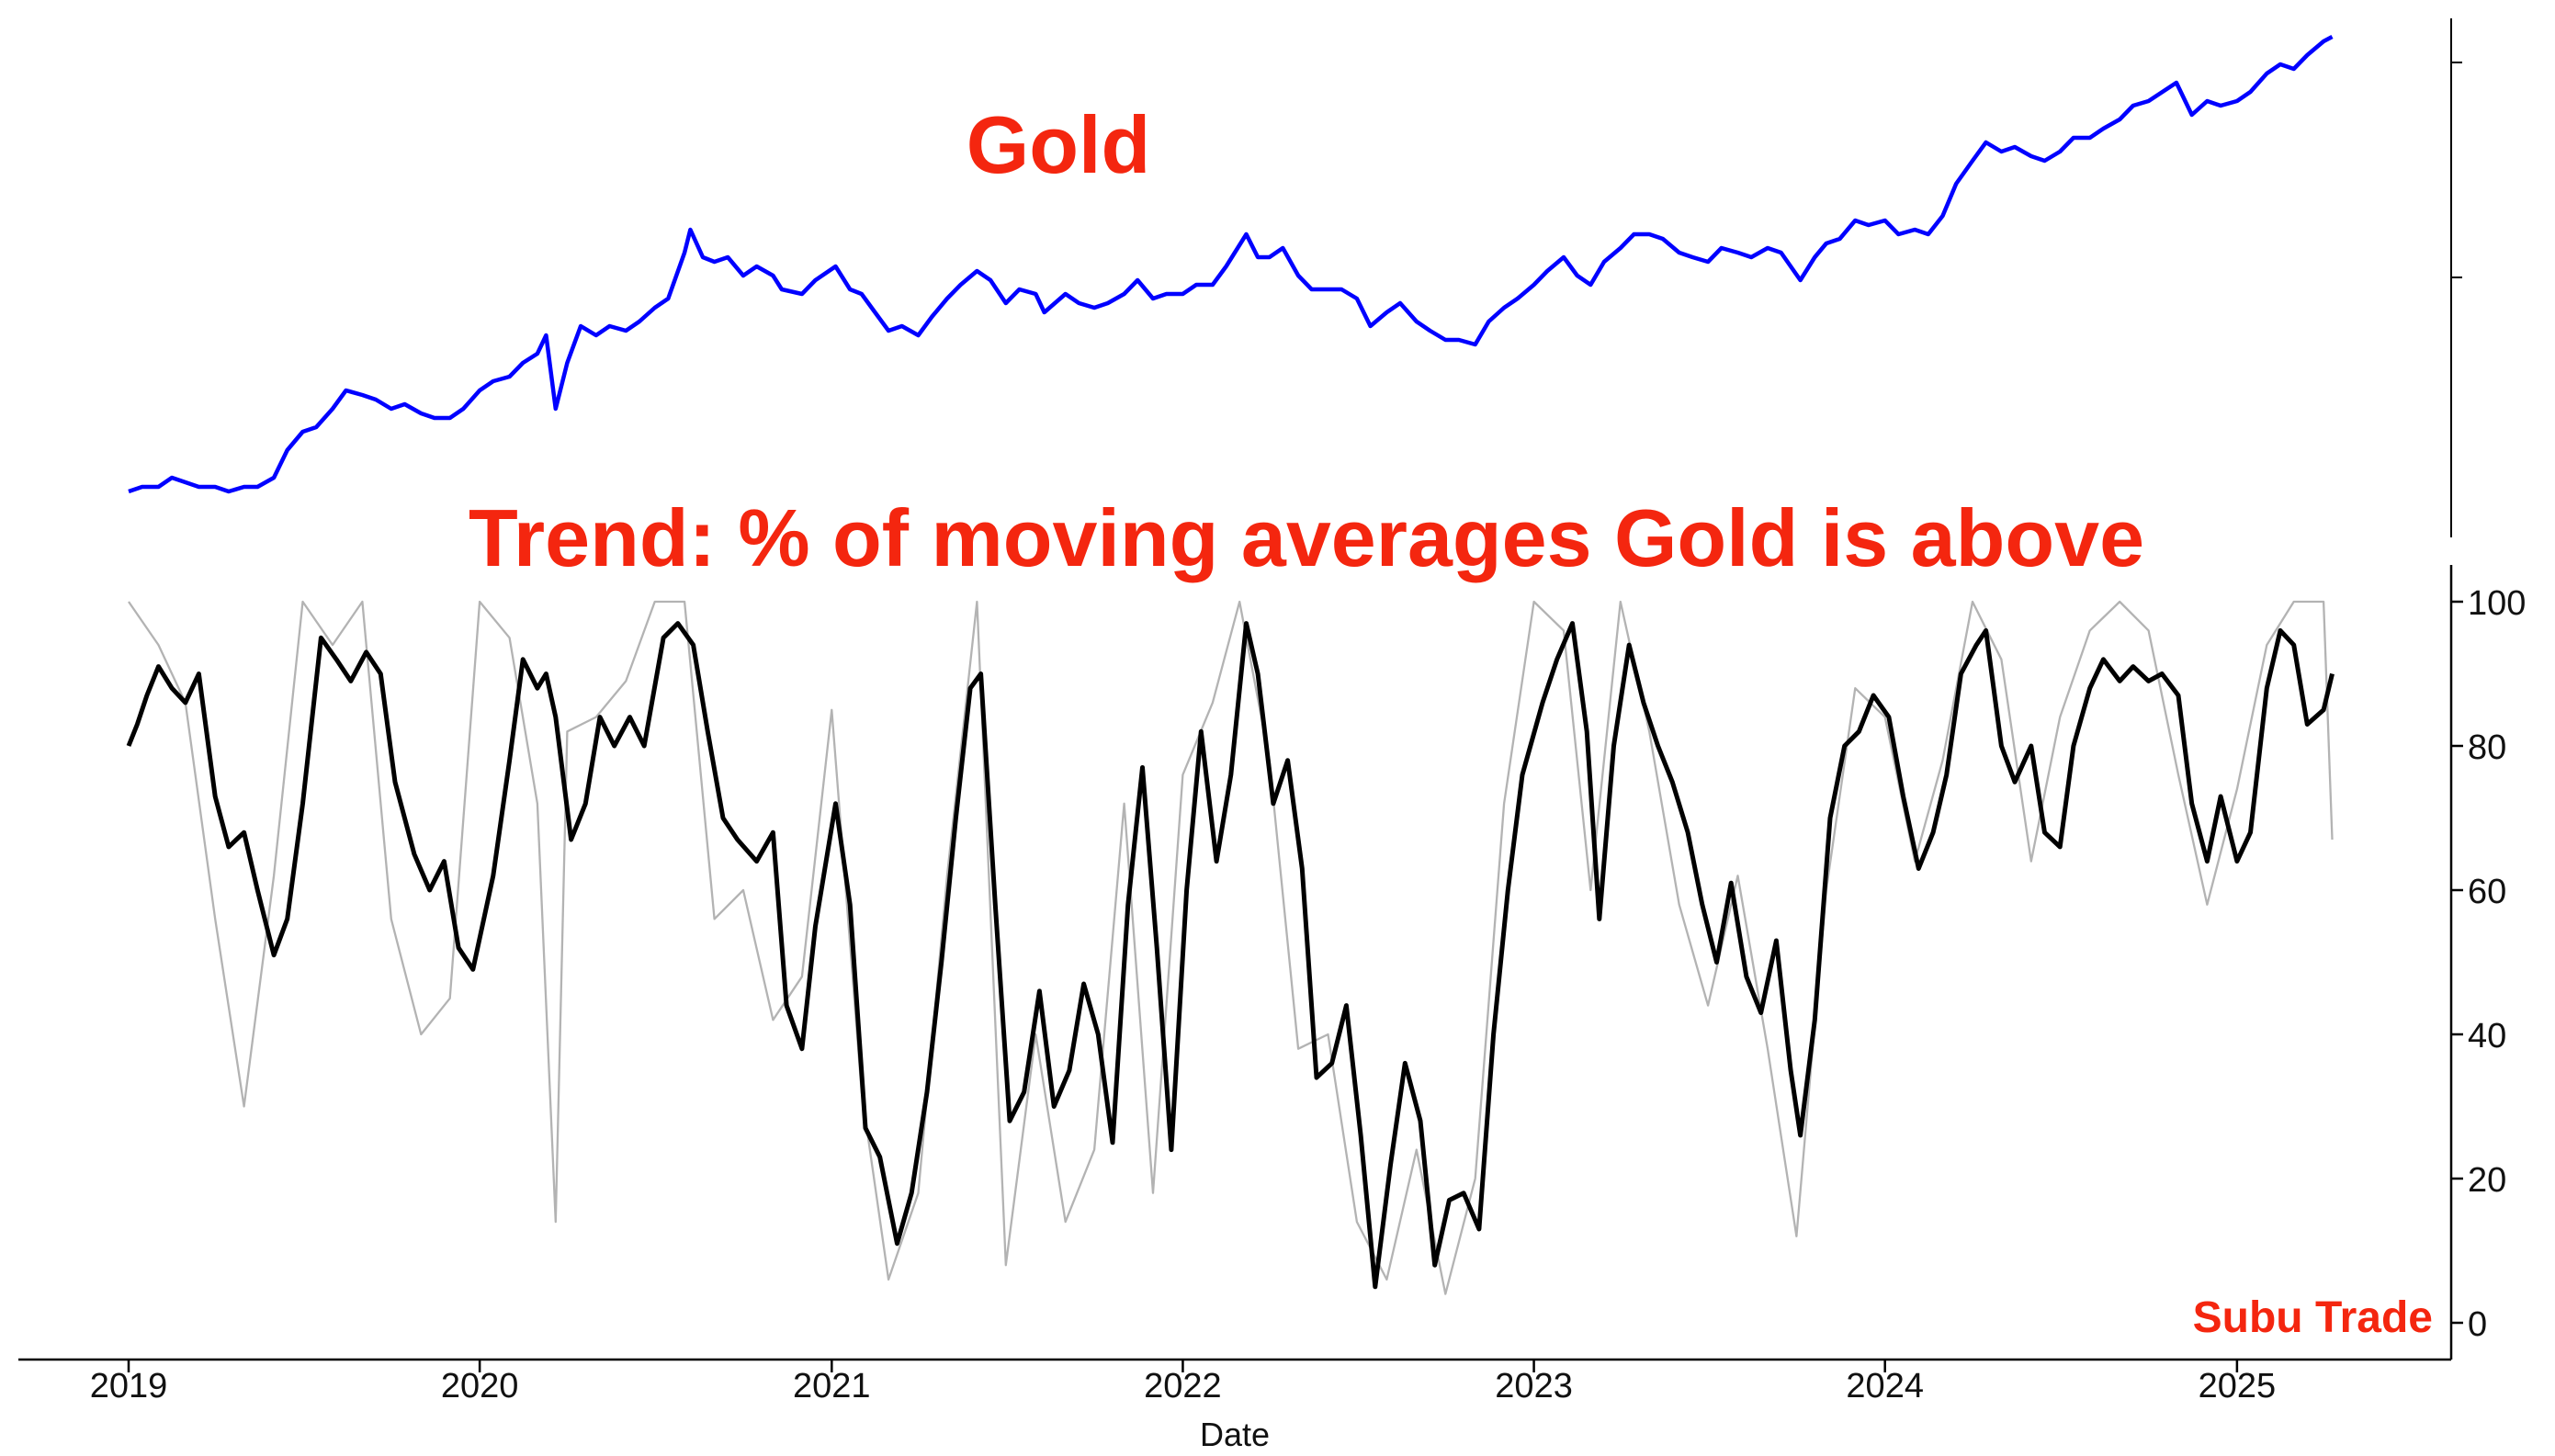  What do you see at coordinates (2487, 1036) in the screenshot?
I see `y-tick-label-40: 40` at bounding box center [2487, 1036].